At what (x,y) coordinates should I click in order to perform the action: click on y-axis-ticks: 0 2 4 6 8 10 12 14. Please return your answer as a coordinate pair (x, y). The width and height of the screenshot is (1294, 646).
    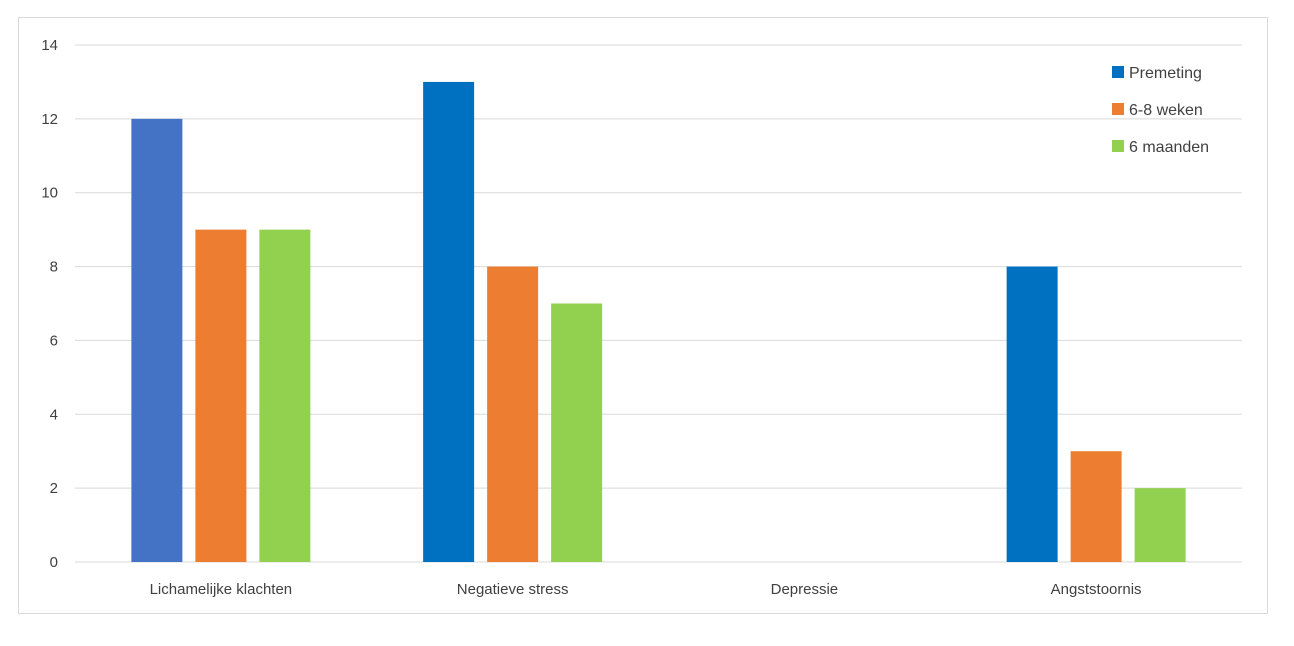
    Looking at the image, I should click on (49, 304).